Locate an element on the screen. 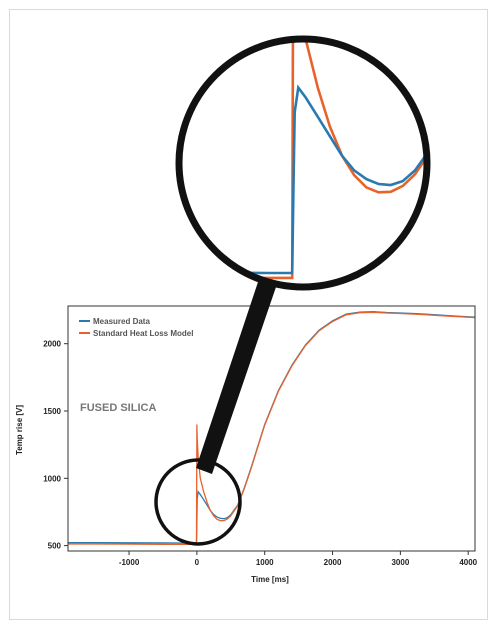  y-tick-label: 1000 is located at coordinates (52, 478).